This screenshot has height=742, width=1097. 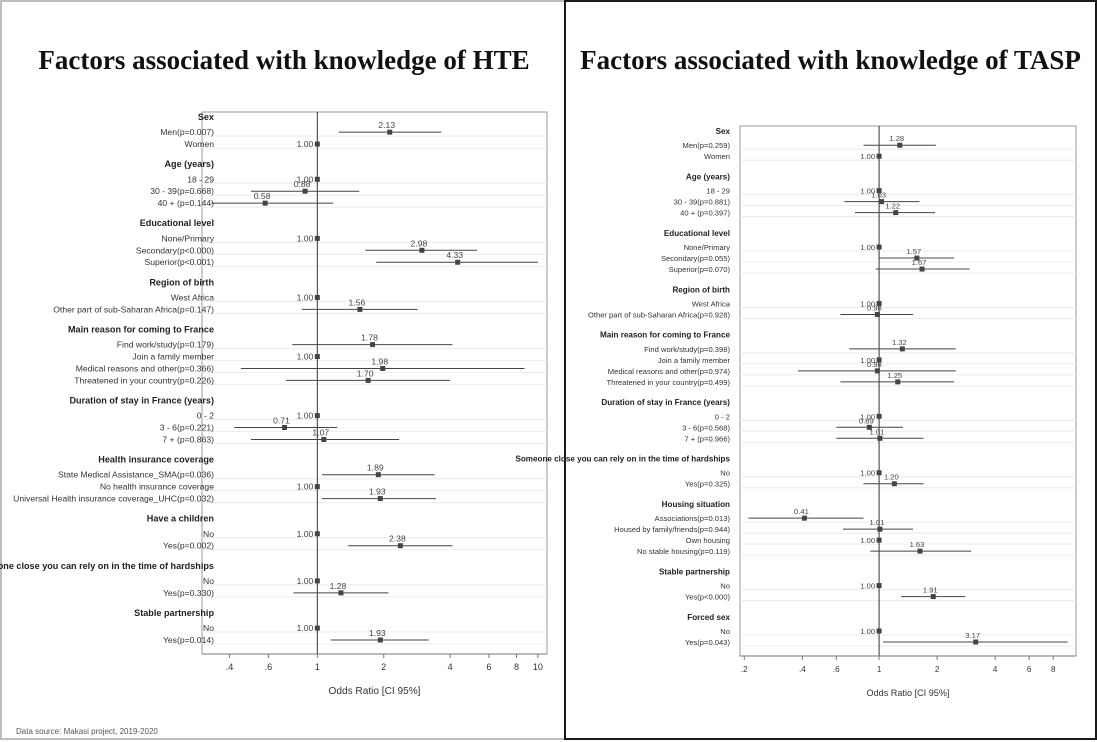 What do you see at coordinates (262, 196) in the screenshot?
I see `or-value-label: 0.58` at bounding box center [262, 196].